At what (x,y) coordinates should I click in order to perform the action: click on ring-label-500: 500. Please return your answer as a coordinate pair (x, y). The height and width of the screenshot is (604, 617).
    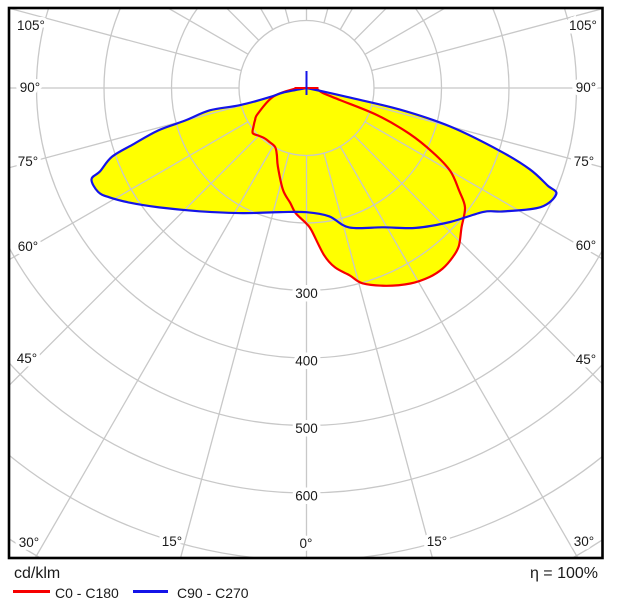
    Looking at the image, I should click on (306, 428).